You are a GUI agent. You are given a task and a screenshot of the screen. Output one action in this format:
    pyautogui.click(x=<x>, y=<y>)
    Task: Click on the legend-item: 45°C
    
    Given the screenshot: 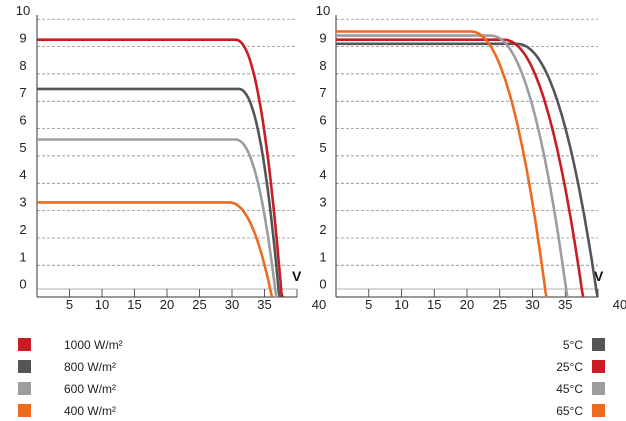 What is the action you would take?
    pyautogui.click(x=520, y=389)
    